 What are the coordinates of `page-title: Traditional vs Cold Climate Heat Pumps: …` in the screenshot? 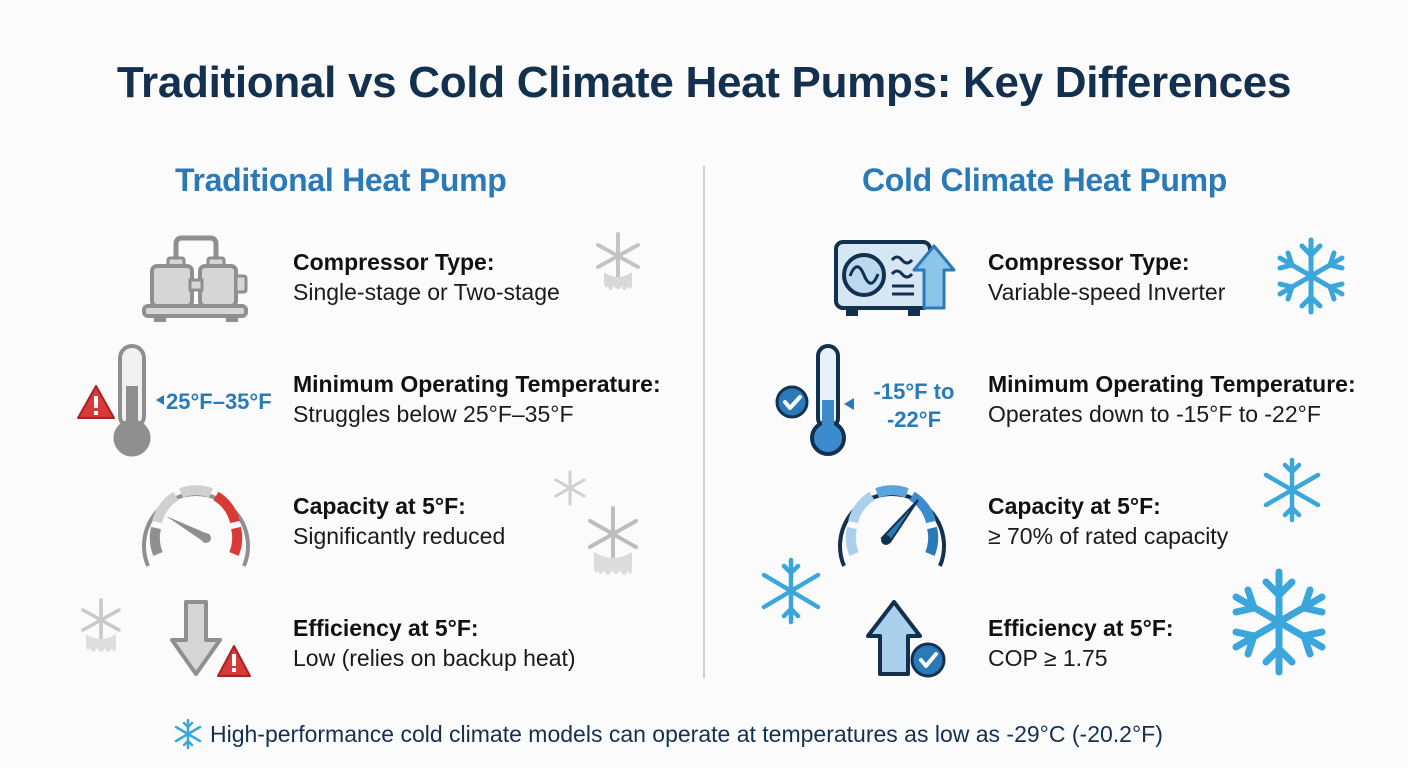 It's located at (704, 82).